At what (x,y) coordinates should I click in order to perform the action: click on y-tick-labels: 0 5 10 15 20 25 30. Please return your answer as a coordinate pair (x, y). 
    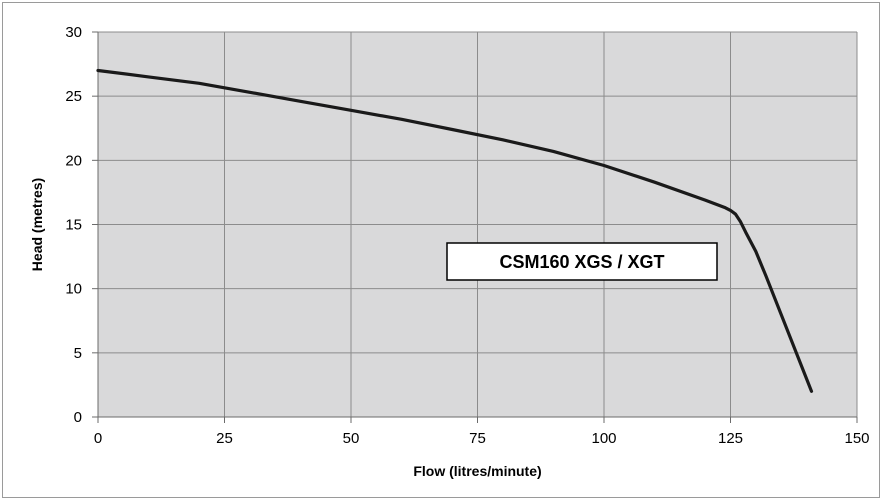
    Looking at the image, I should click on (73, 225).